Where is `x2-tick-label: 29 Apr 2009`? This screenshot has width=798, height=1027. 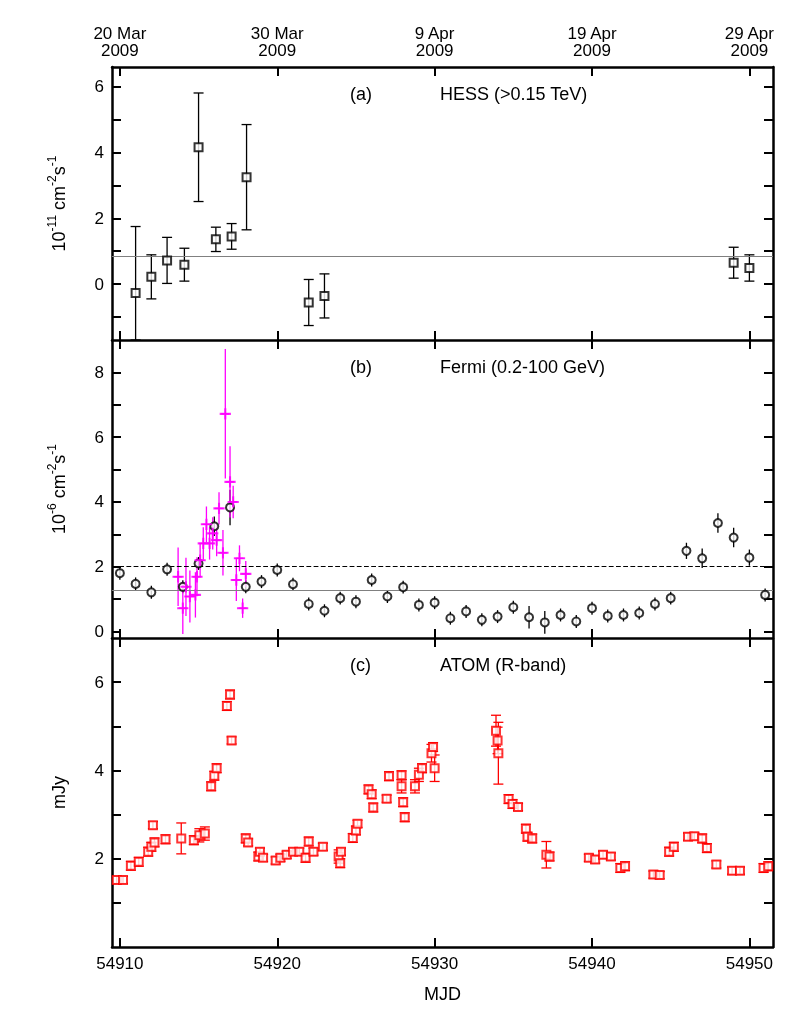
x2-tick-label: 29 Apr 2009 is located at coordinates (749, 42).